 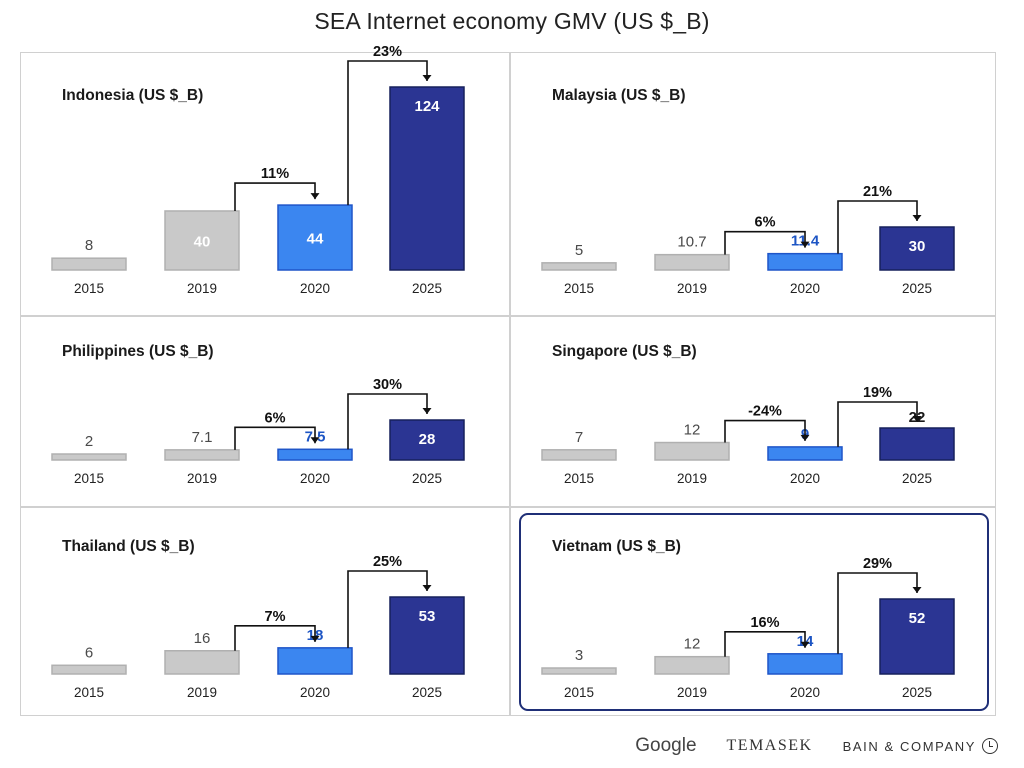 What do you see at coordinates (202, 437) in the screenshot?
I see `value-label: 7.1` at bounding box center [202, 437].